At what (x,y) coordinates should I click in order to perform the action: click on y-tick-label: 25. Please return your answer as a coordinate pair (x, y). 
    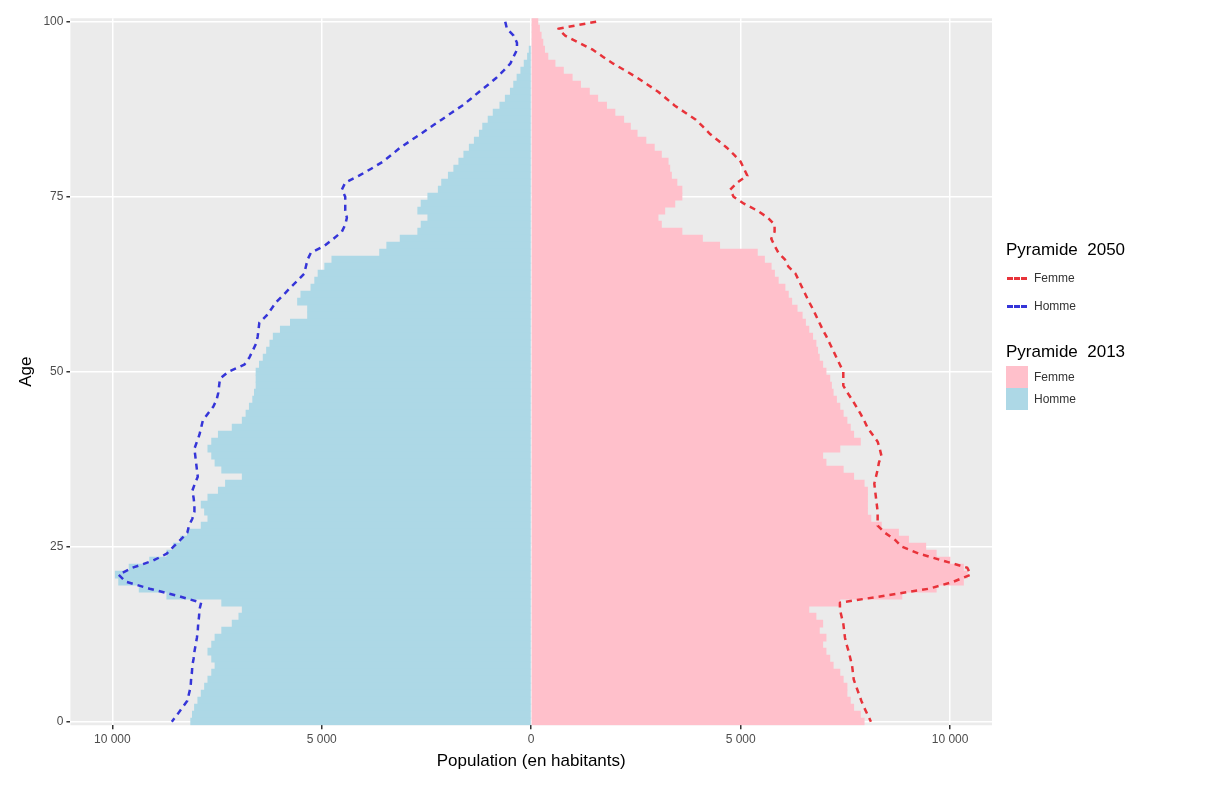
    Looking at the image, I should click on (57, 546).